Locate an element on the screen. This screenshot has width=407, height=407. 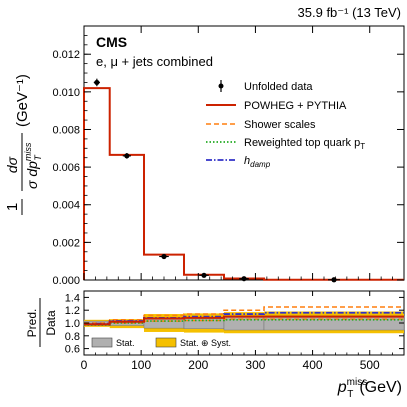
legend-entry-reweighted: Reweighted top quark pT is located at coordinates (285, 144).